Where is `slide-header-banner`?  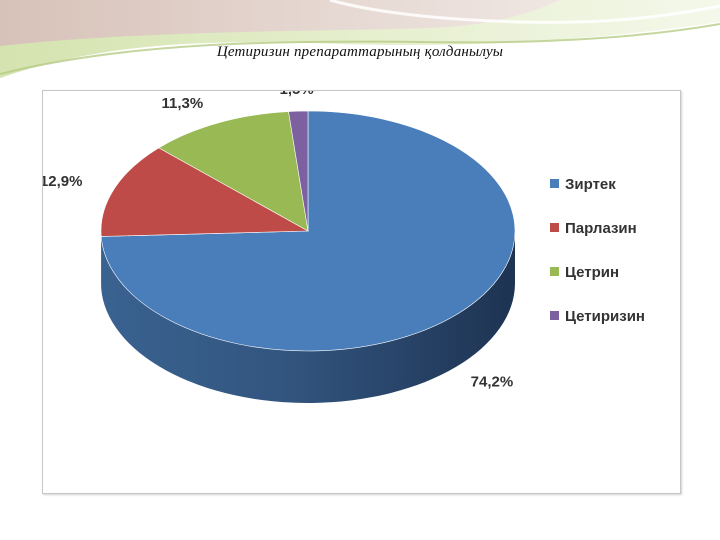
slide-header-banner is located at coordinates (360, 39).